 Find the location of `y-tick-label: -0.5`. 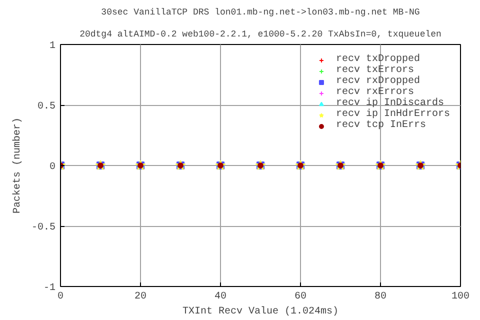

y-tick-label: -0.5 is located at coordinates (43, 228).